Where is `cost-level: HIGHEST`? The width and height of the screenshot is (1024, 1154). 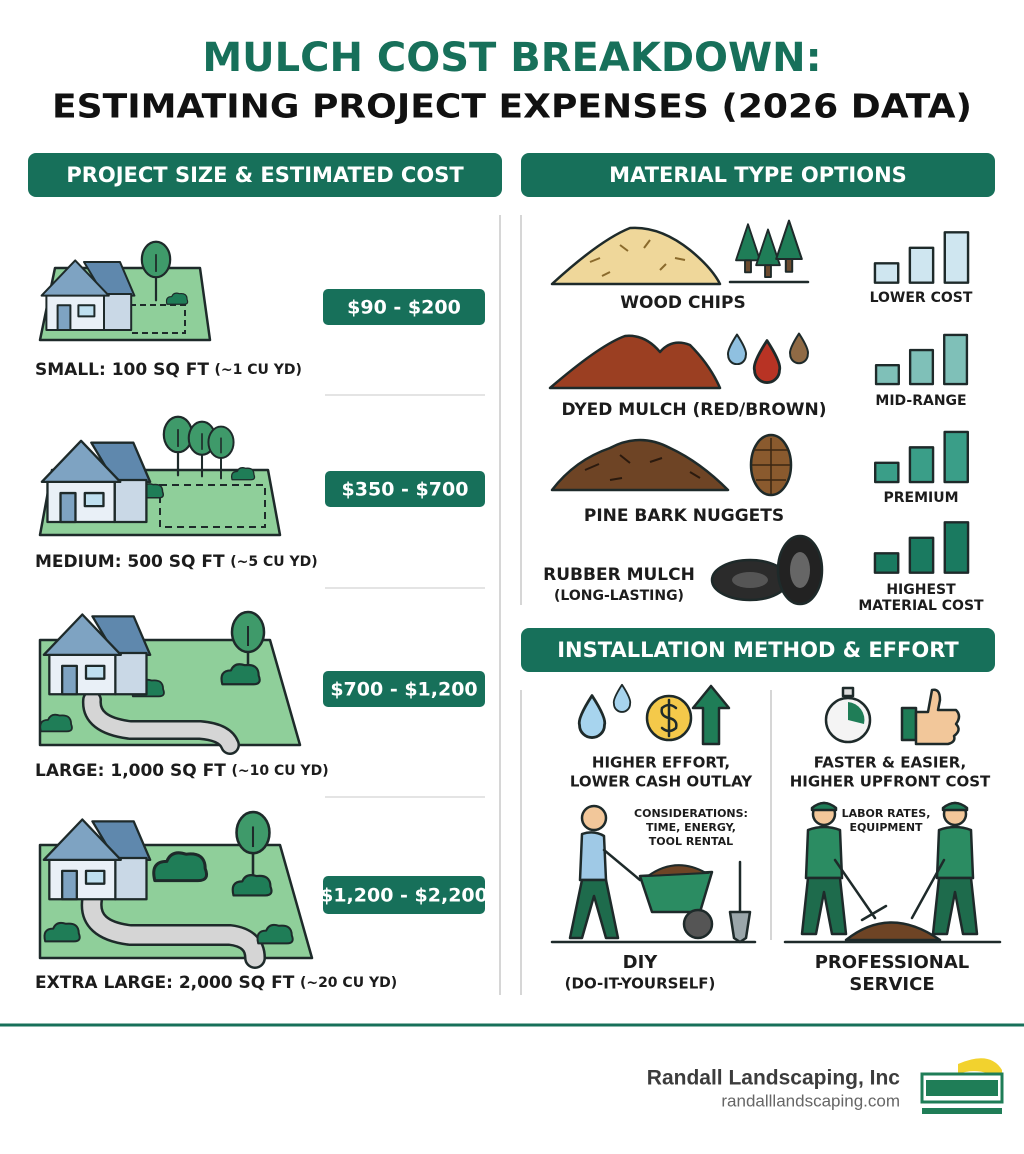
cost-level: HIGHEST is located at coordinates (921, 590).